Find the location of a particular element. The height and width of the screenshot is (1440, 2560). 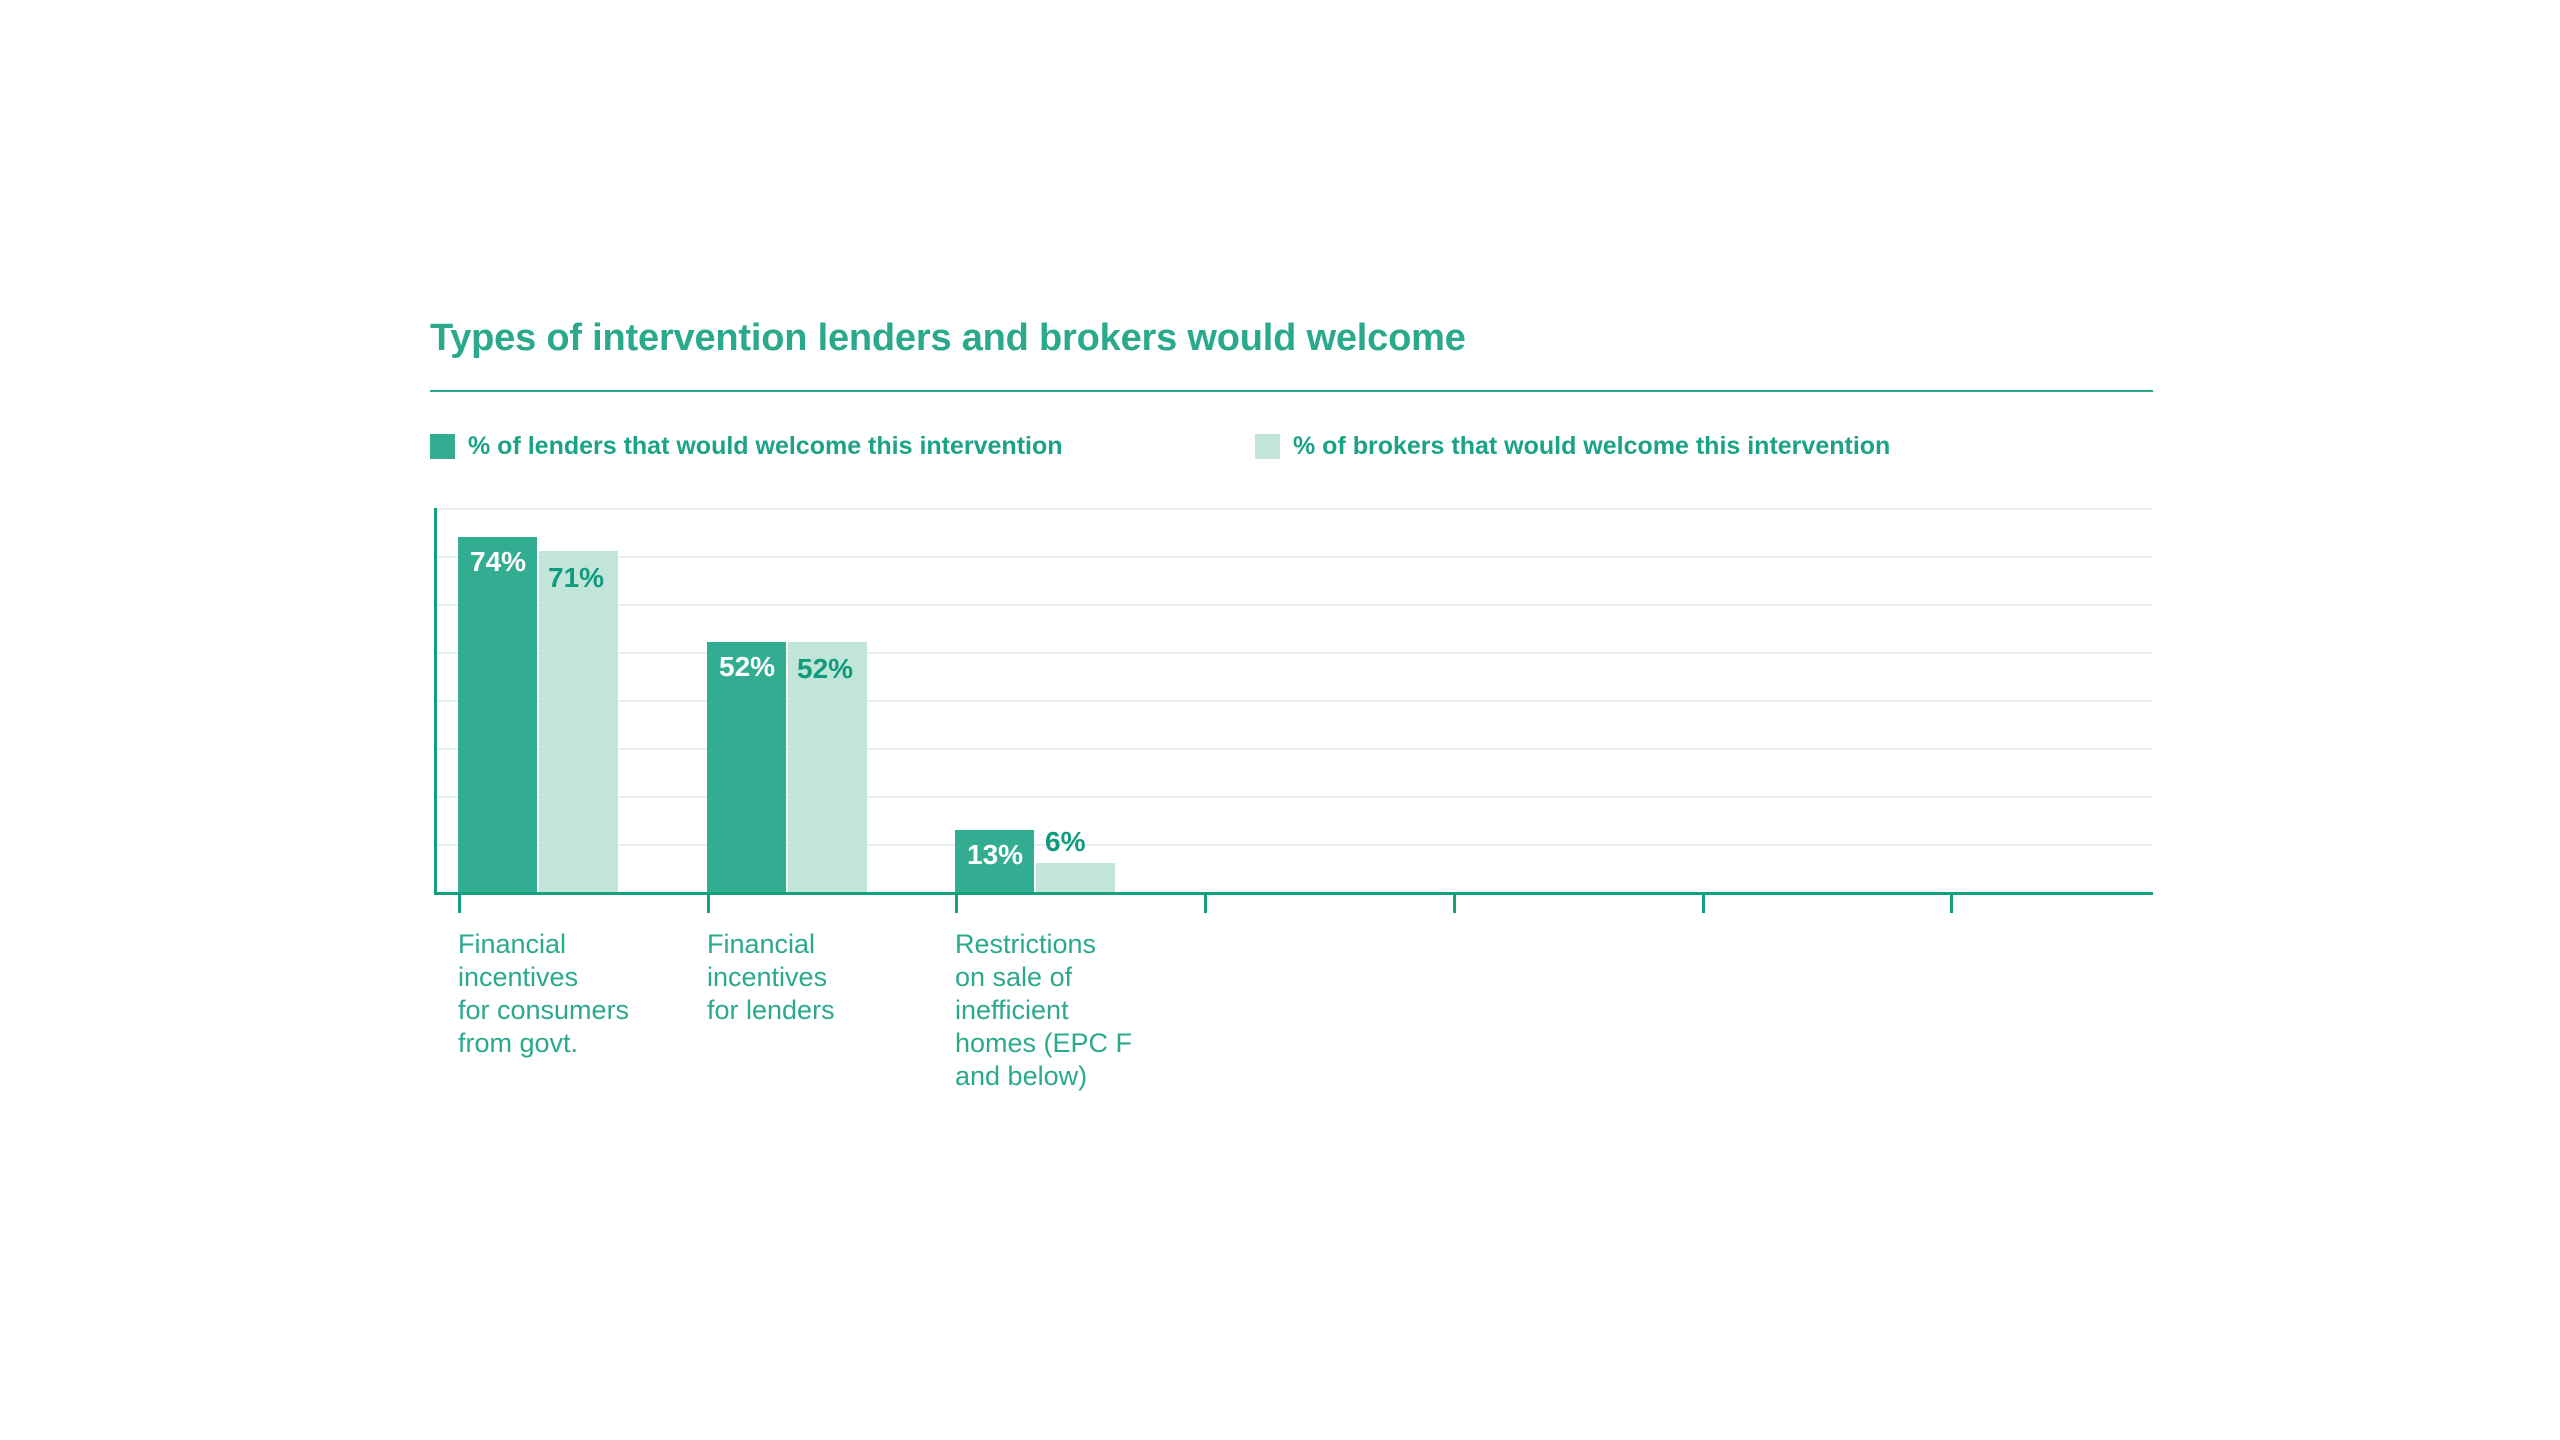

category-label-line: Restrictions is located at coordinates (1026, 944).